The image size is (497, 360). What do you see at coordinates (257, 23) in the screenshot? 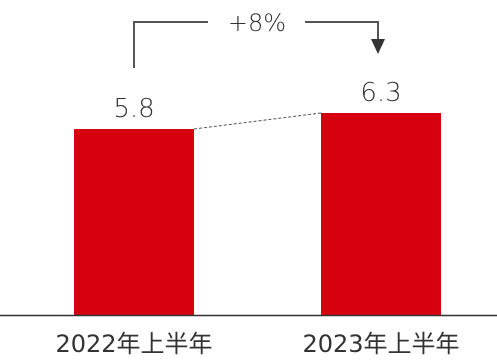
I see `growth-label: +8%` at bounding box center [257, 23].